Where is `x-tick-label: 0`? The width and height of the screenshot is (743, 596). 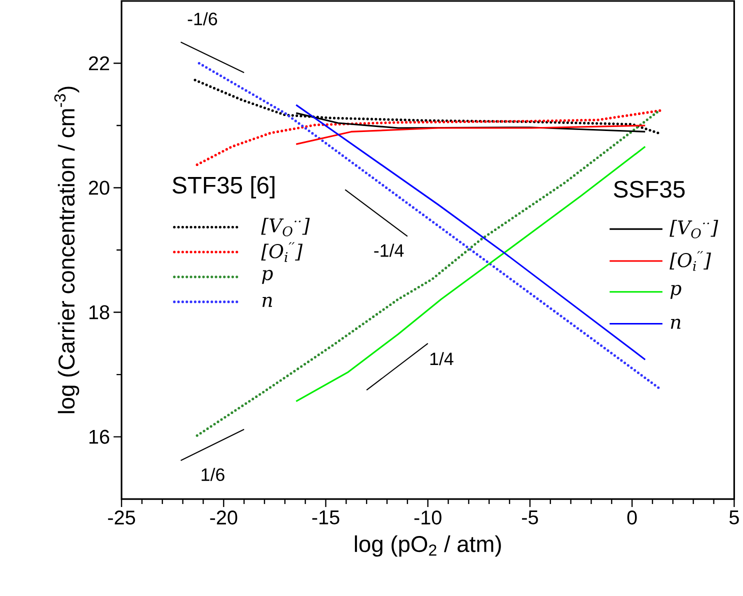 x-tick-label: 0 is located at coordinates (632, 517).